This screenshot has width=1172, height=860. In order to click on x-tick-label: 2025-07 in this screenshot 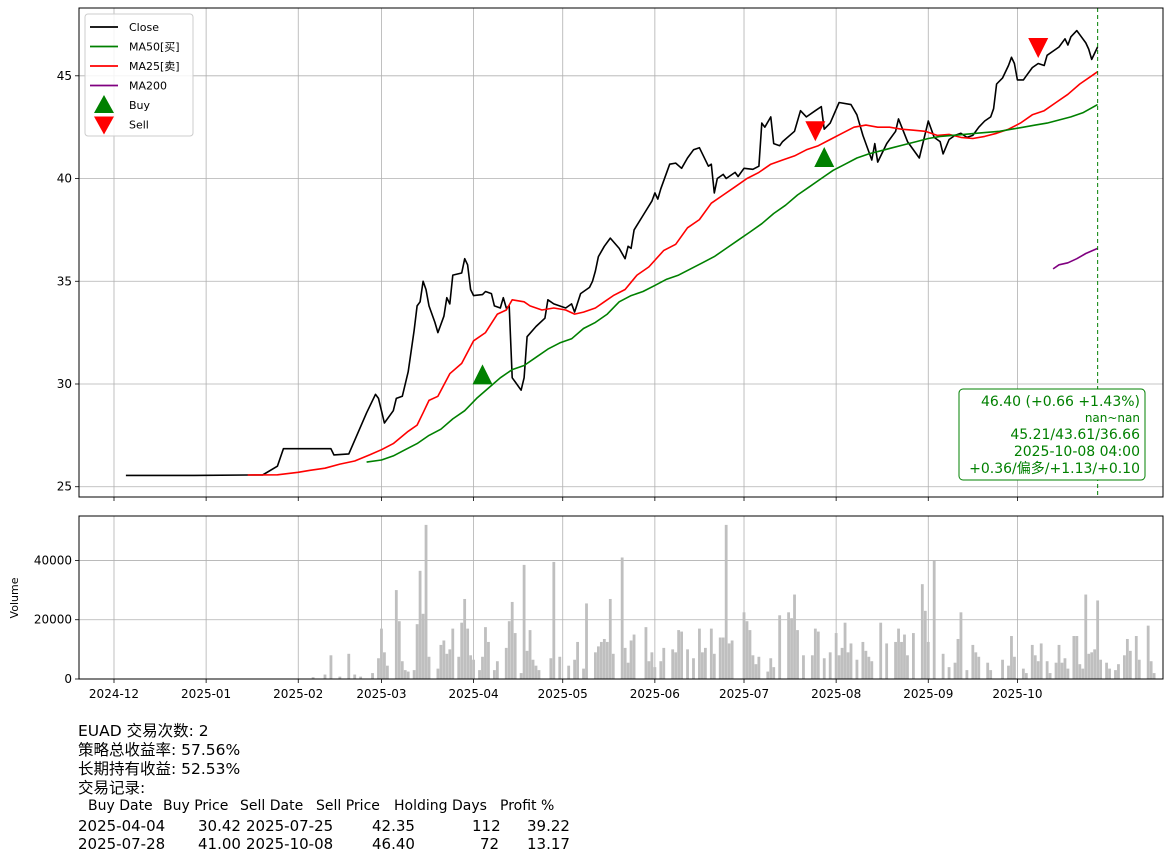, I will do `click(744, 694)`.